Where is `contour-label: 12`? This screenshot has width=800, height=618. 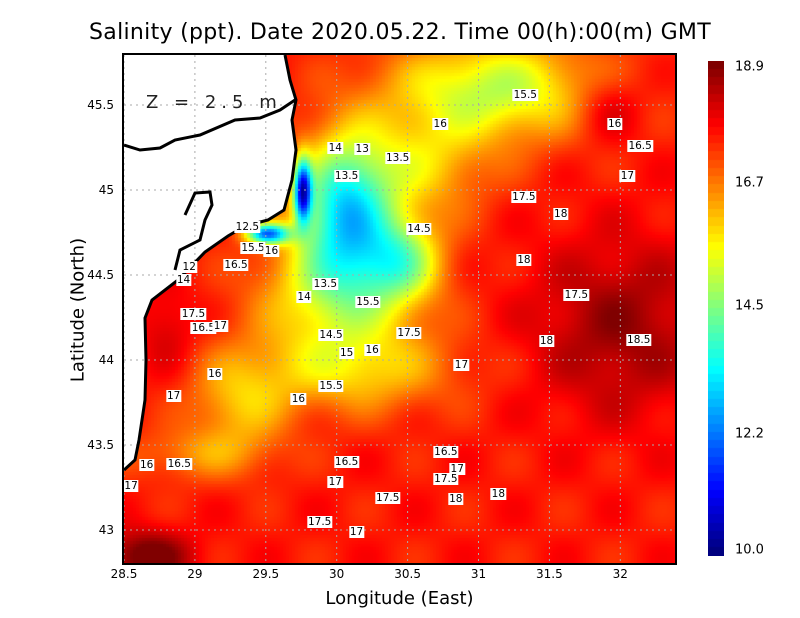
contour-label: 12 is located at coordinates (189, 266).